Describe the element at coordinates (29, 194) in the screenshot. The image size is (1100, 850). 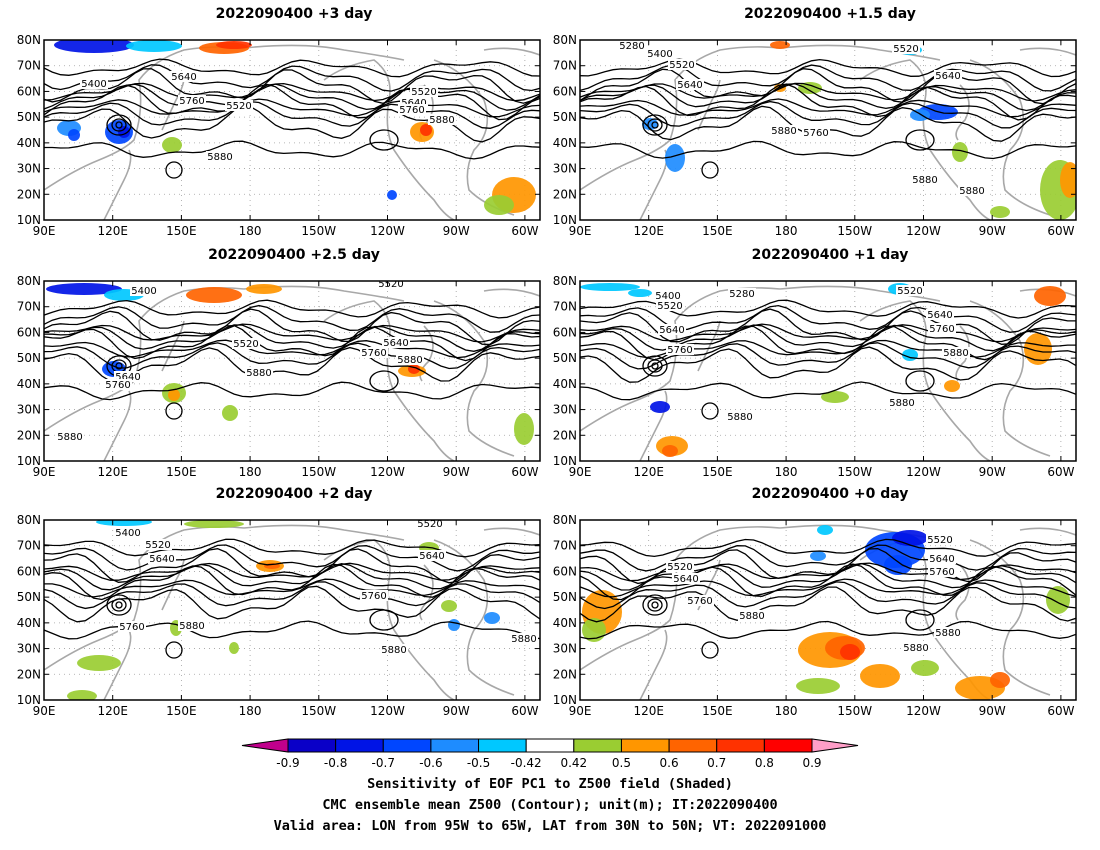
I see `lat-tick-label: 20N` at that location.